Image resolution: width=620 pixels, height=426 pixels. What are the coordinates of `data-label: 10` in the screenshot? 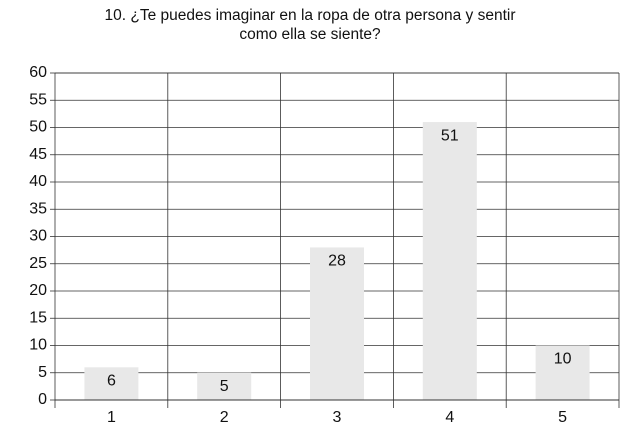 It's located at (563, 359).